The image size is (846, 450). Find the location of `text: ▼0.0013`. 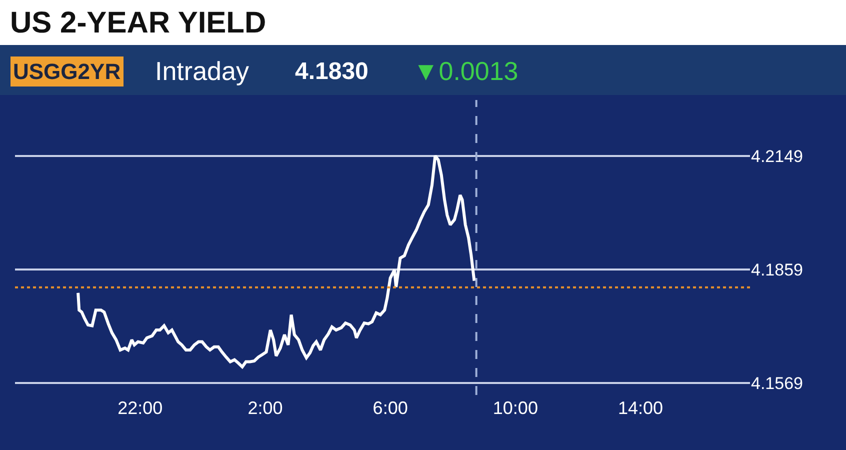

text: ▼0.0013 is located at coordinates (465, 71).